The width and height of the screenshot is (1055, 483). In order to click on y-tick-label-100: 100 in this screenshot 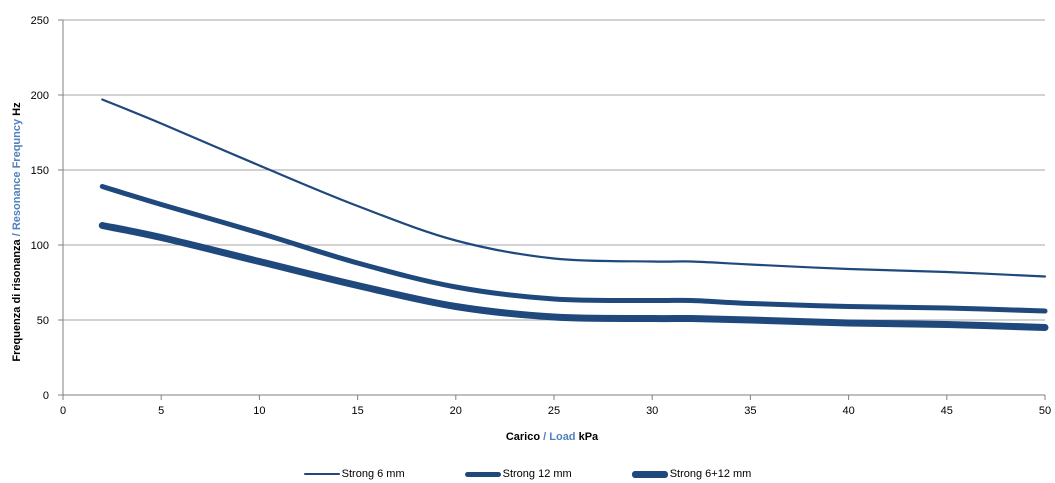, I will do `click(40, 246)`.